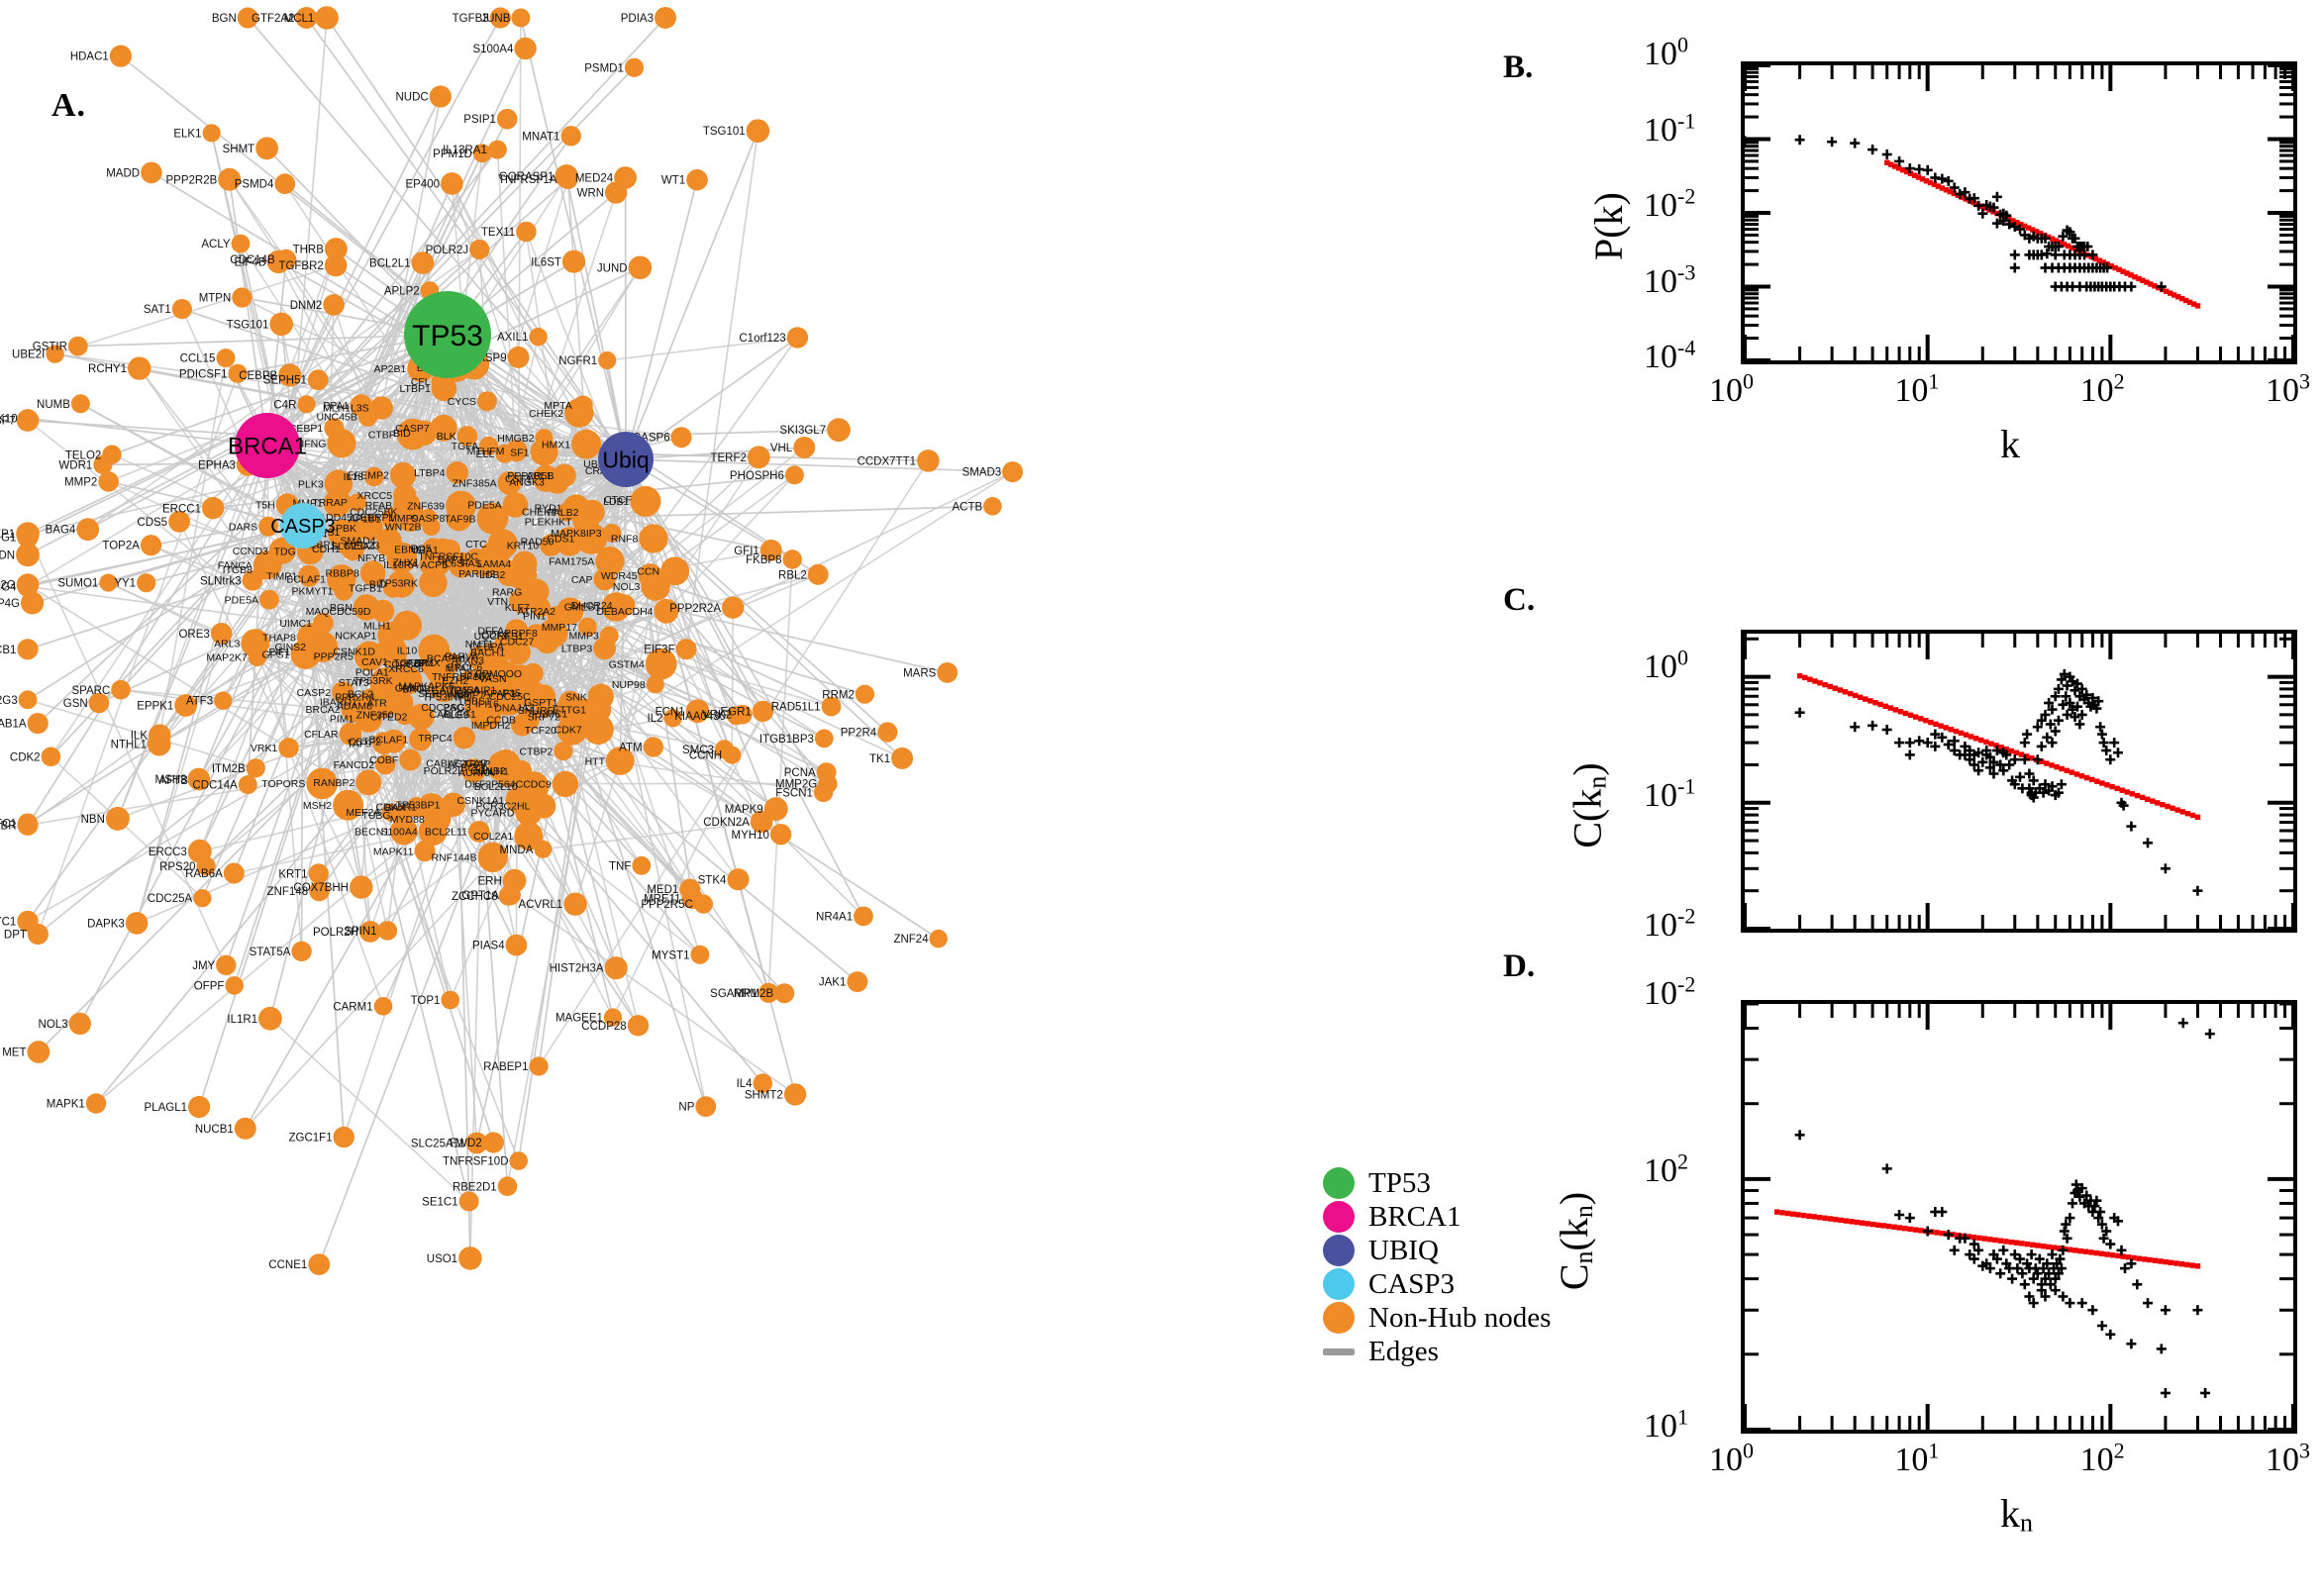  Describe the element at coordinates (447, 334) in the screenshot. I see `hub-node-tp53` at that location.